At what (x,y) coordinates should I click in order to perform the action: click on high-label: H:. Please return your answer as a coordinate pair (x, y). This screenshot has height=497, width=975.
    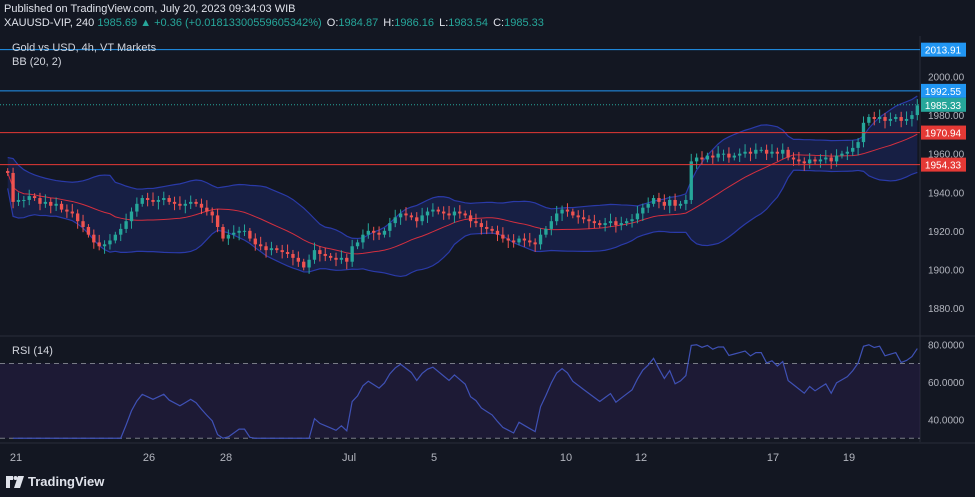
    Looking at the image, I should click on (389, 23).